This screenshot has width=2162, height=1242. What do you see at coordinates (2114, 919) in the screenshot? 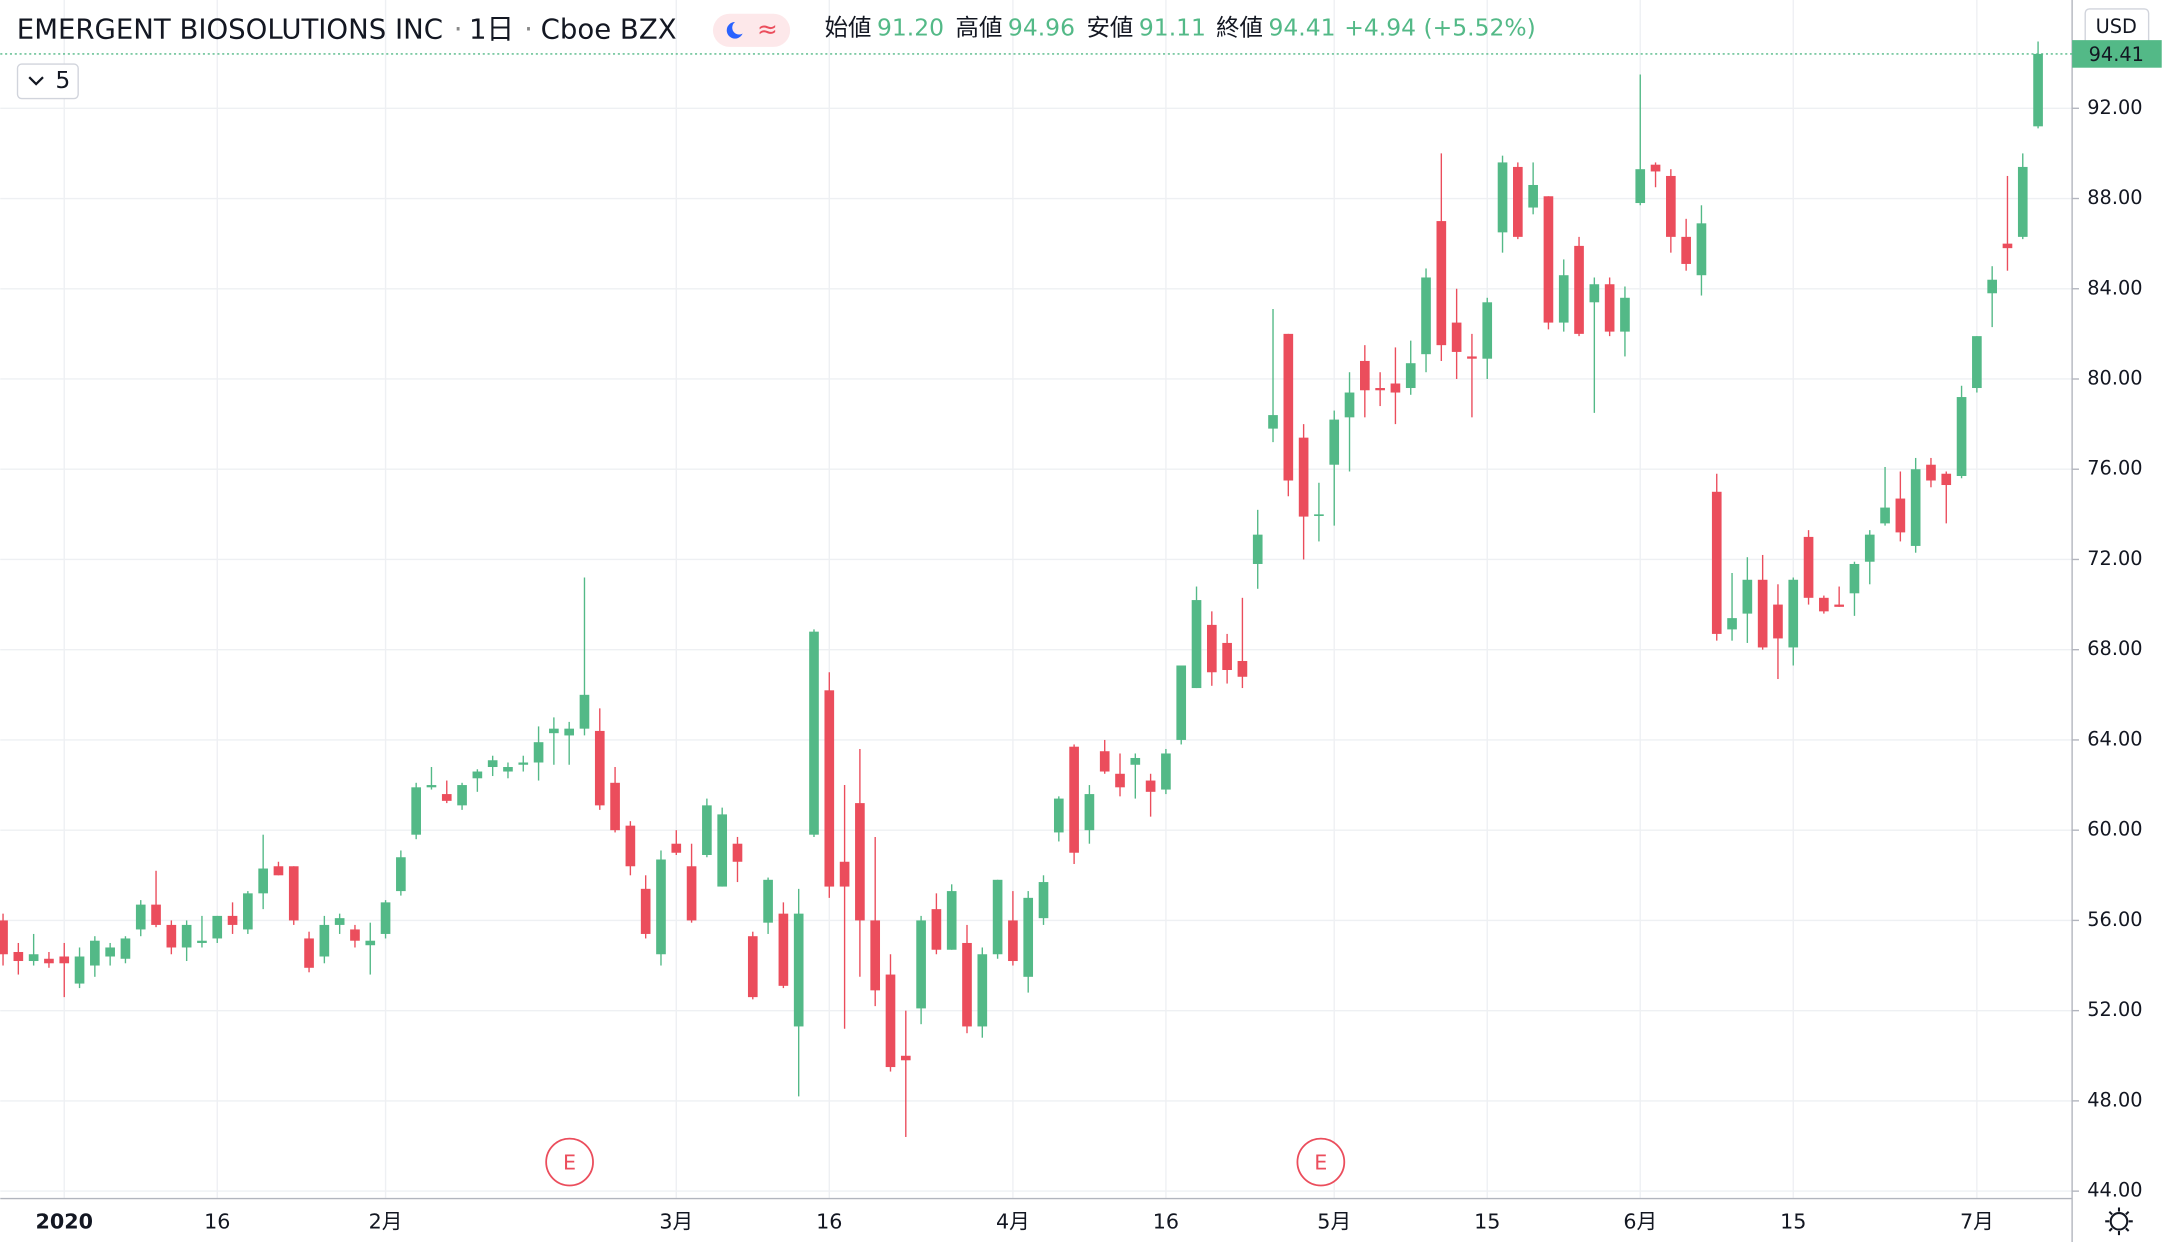
I see `y-tick-label: 56.00` at bounding box center [2114, 919].